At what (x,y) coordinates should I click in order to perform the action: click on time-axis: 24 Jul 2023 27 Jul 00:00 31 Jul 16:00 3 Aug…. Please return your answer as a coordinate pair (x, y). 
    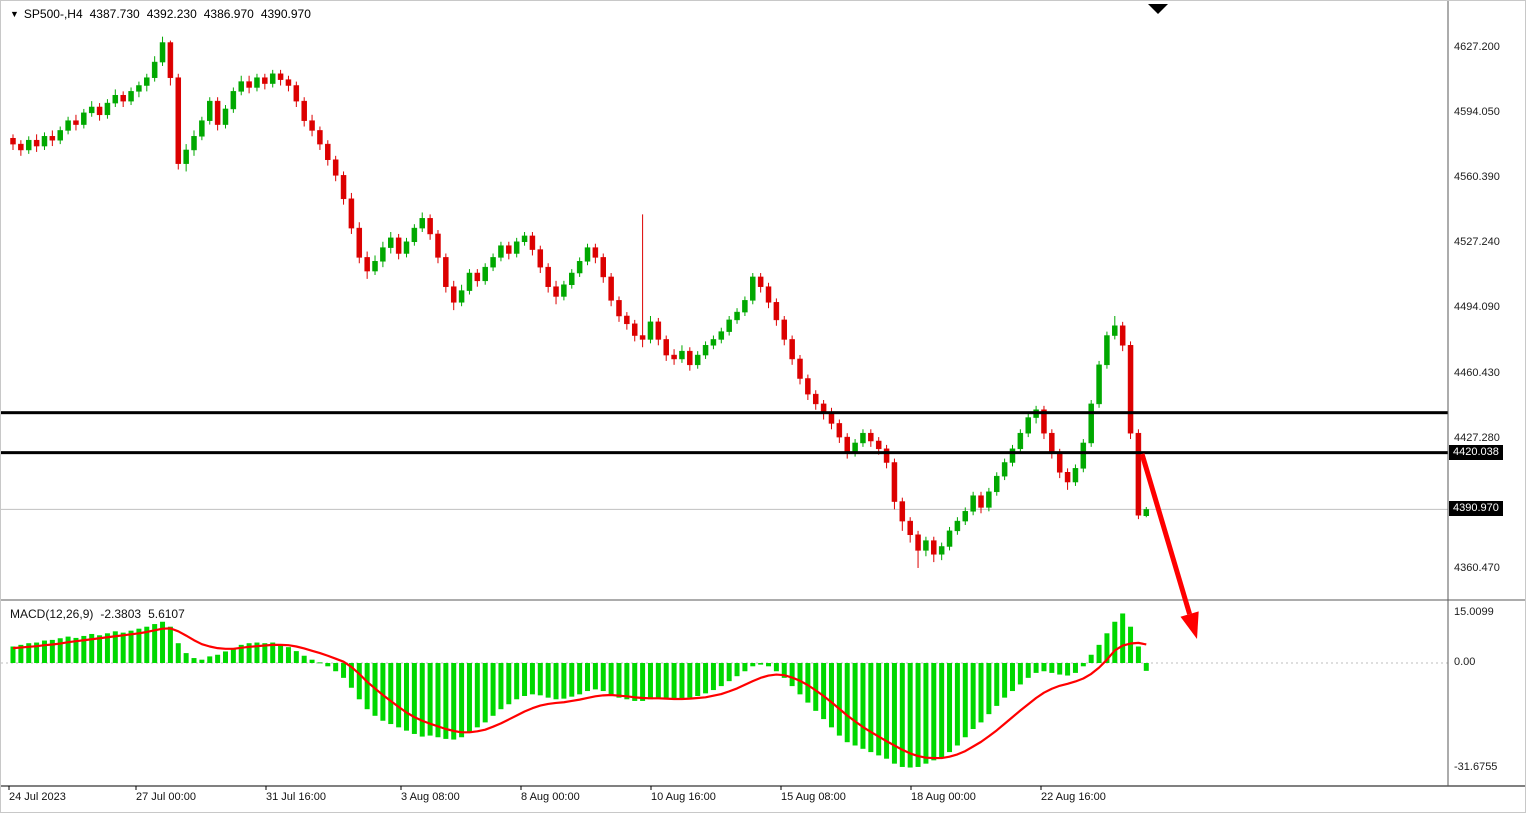
    Looking at the image, I should click on (724, 799).